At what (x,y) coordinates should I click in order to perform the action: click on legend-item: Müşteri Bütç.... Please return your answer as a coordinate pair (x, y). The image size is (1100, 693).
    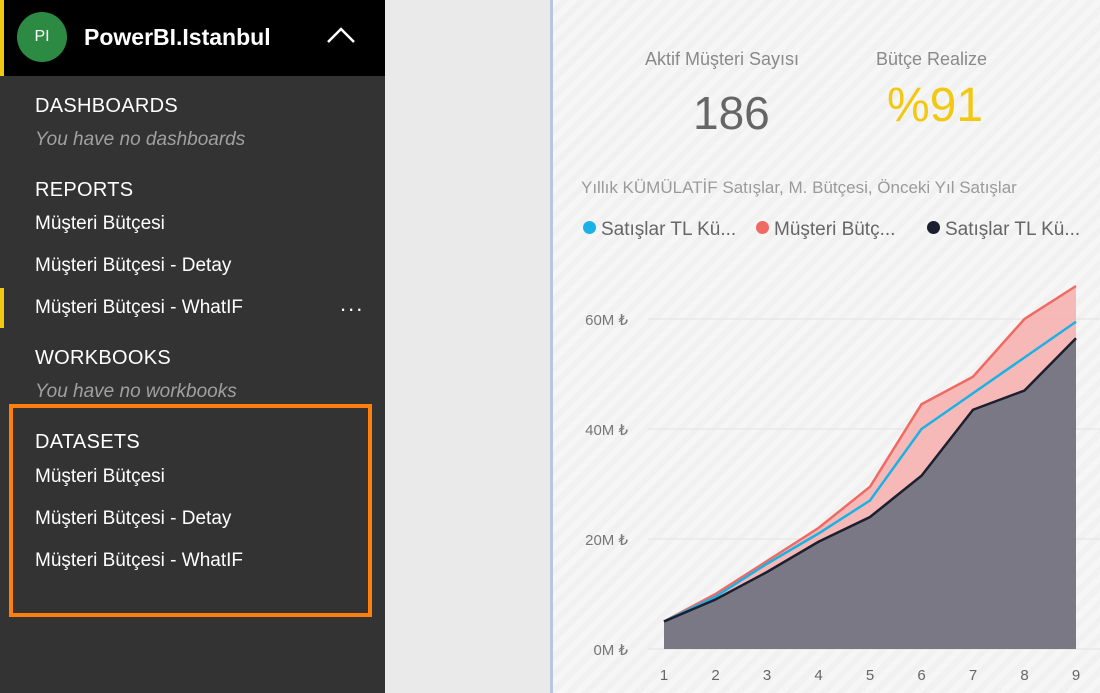
    Looking at the image, I should click on (825, 230).